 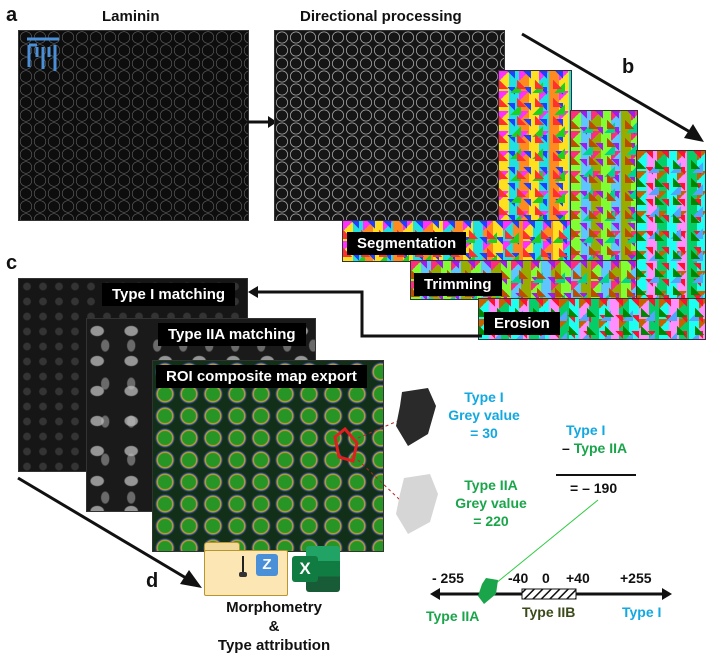 What do you see at coordinates (12, 263) in the screenshot?
I see `panel-letter-c: c` at bounding box center [12, 263].